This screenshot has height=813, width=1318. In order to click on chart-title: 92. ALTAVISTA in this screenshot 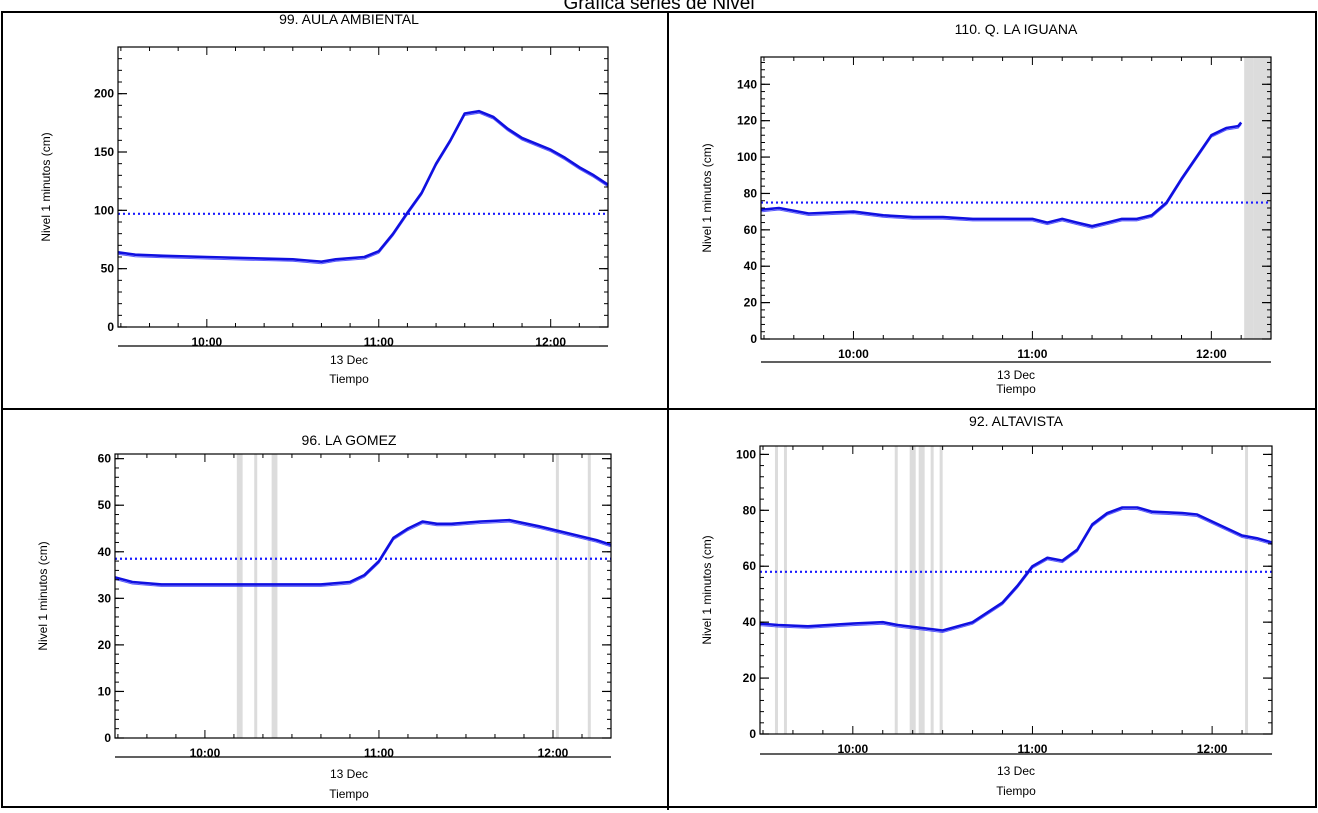, I will do `click(1016, 421)`.